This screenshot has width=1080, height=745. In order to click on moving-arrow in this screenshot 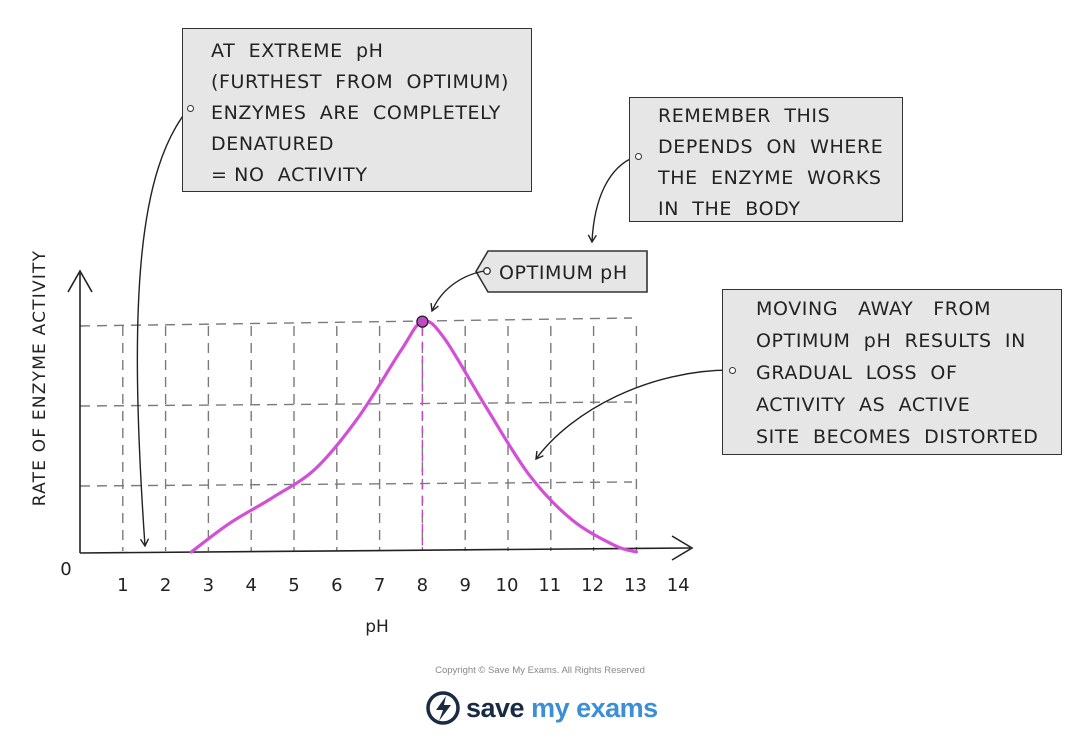, I will do `click(633, 415)`.